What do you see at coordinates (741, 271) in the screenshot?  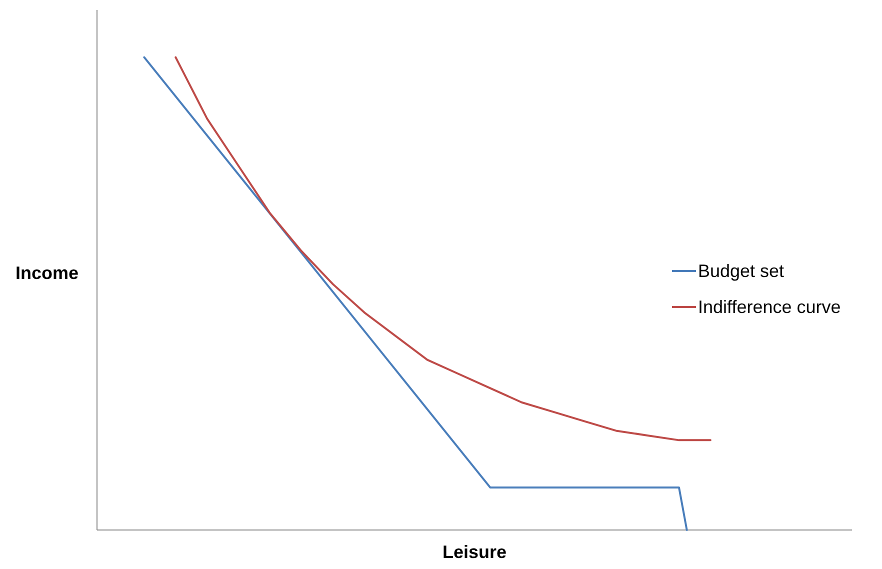 I see `legend-label: Budget set` at bounding box center [741, 271].